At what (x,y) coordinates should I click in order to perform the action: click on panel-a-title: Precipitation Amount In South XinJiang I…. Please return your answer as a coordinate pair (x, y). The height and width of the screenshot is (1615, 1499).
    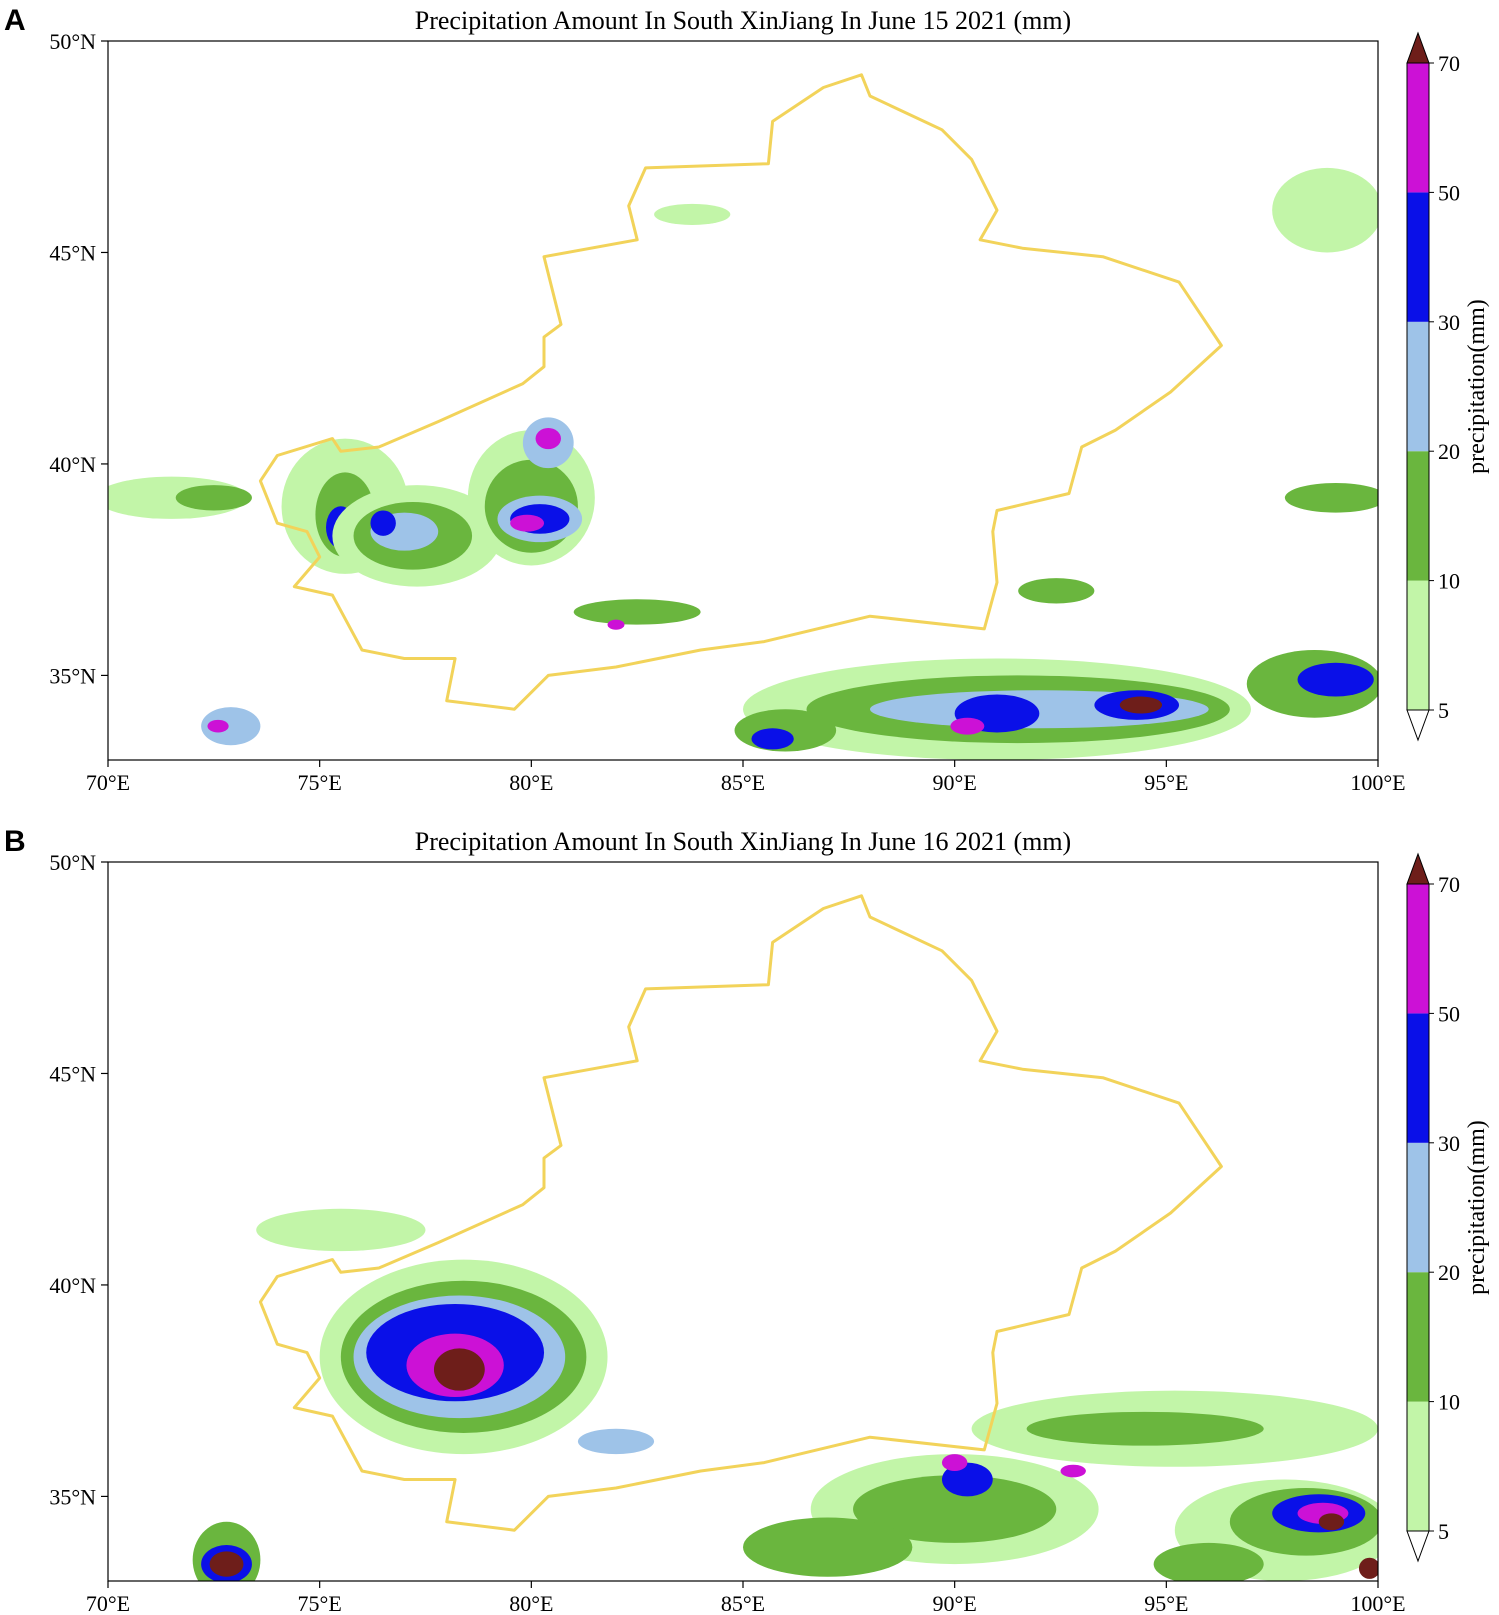
    Looking at the image, I should click on (743, 20).